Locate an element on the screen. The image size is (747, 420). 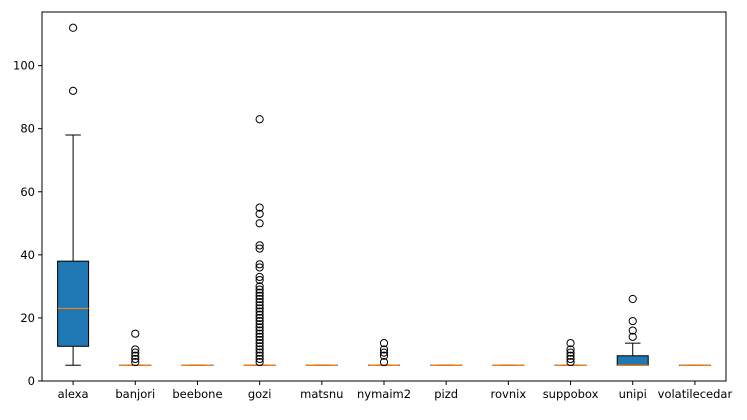
box-suppobox is located at coordinates (570, 353).